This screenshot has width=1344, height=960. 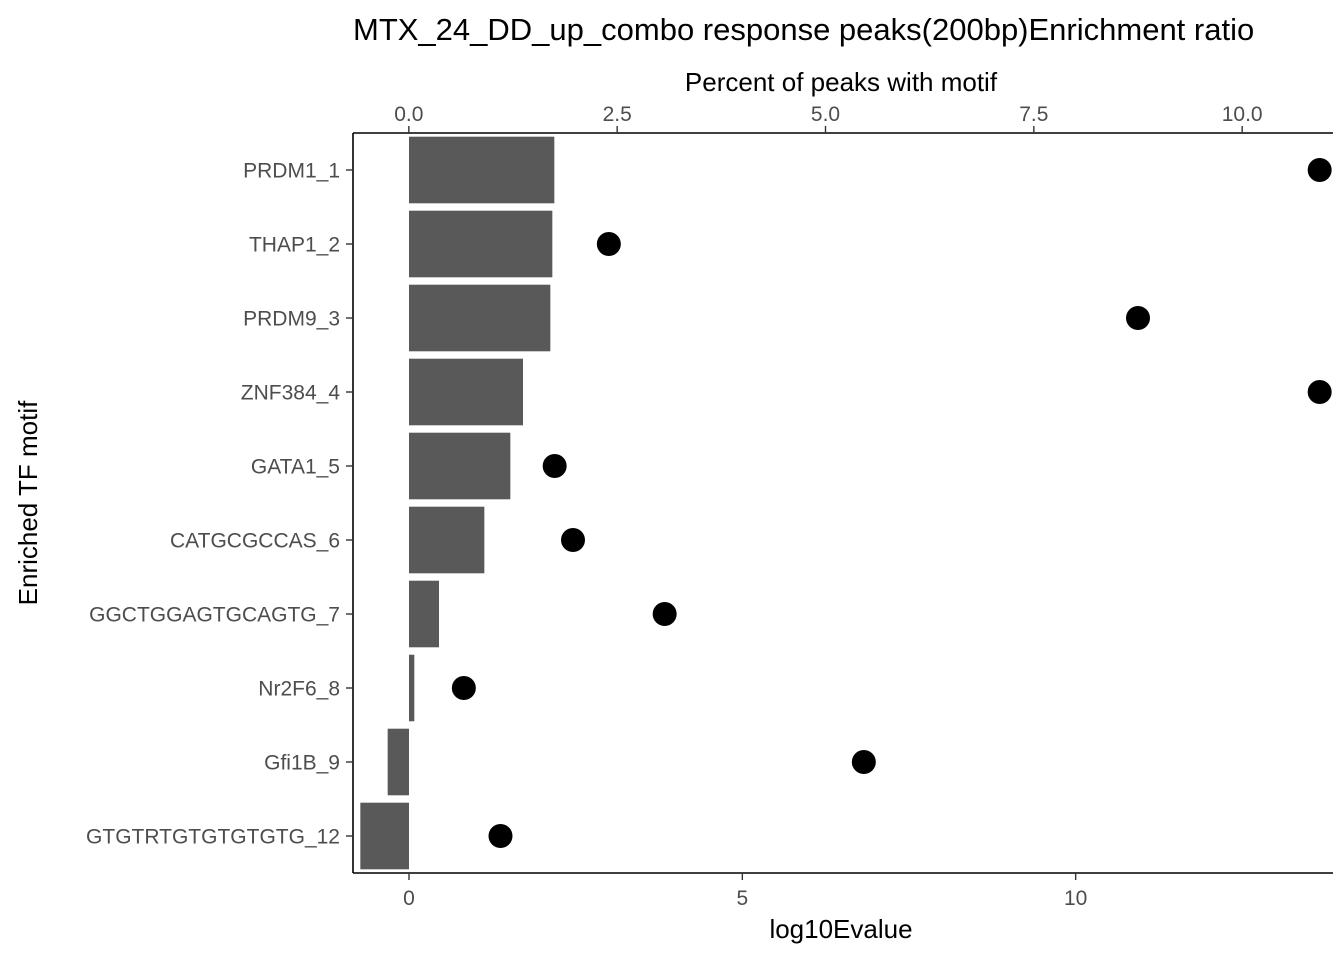 I want to click on y-tick-label: GGCTGGAGTGCAGTG_7, so click(x=214, y=615).